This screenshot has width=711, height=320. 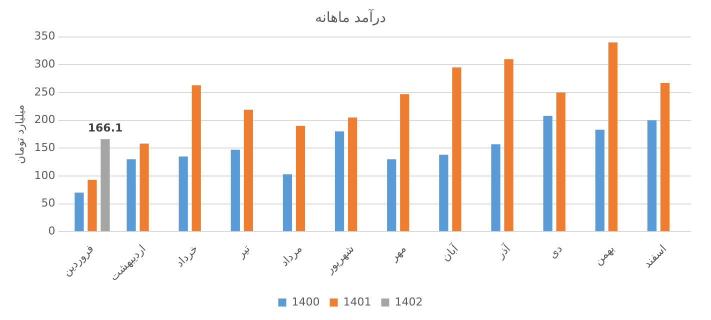 I want to click on legend-label: 1401, so click(x=357, y=301).